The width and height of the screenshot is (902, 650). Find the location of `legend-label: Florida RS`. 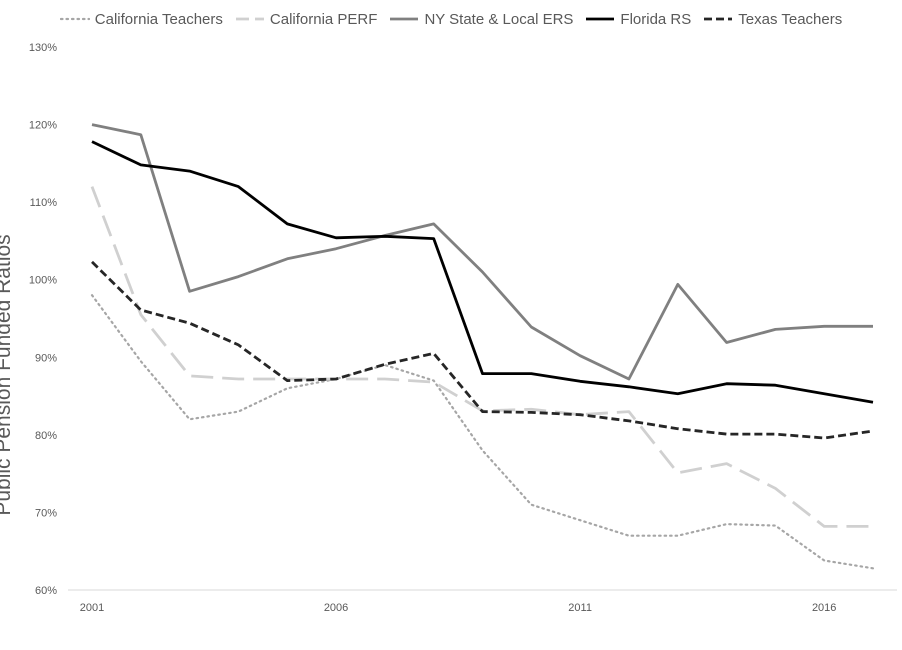

legend-label: Florida RS is located at coordinates (656, 19).